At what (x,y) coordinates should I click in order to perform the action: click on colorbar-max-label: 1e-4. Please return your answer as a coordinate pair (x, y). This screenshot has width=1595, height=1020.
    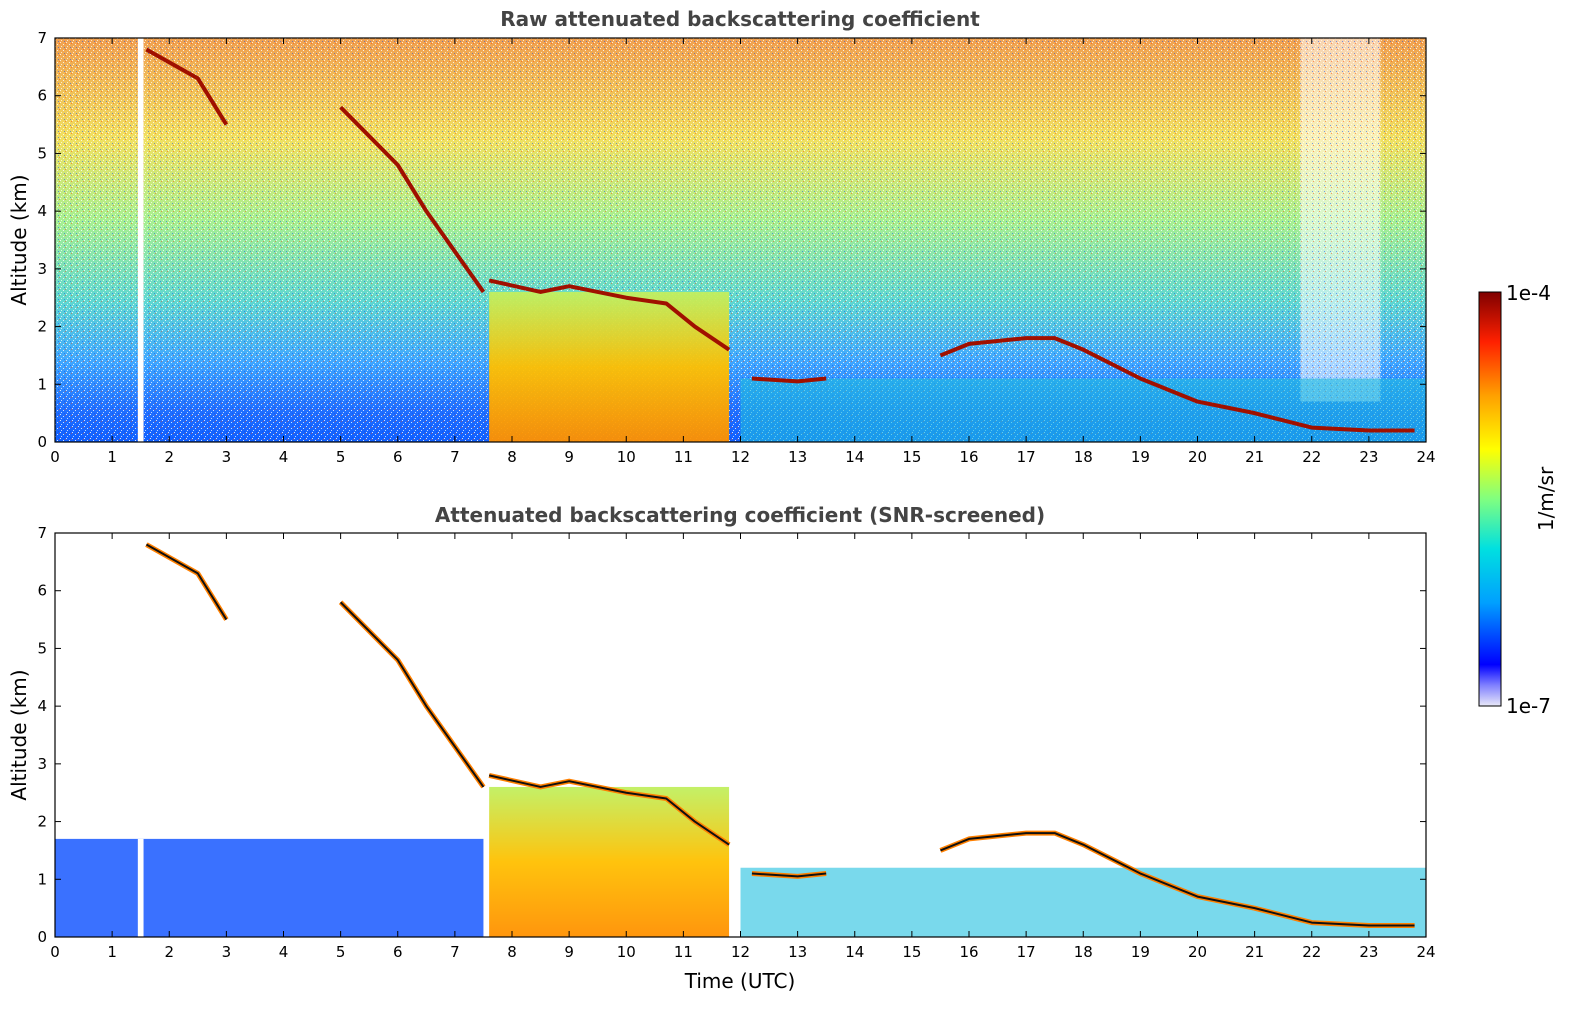
    Looking at the image, I should click on (1528, 293).